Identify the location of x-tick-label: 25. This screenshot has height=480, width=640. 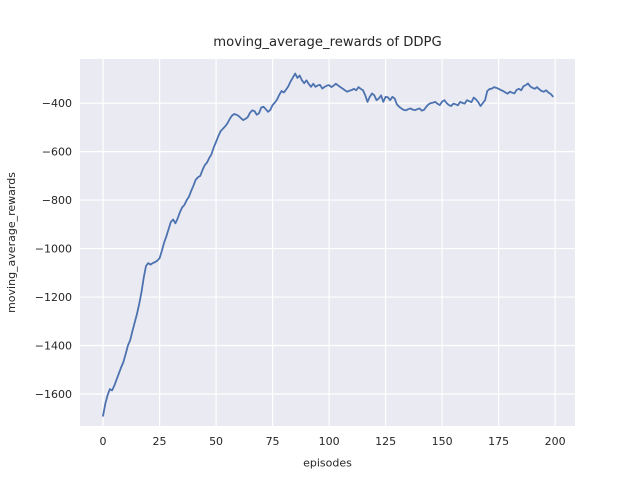
(160, 441).